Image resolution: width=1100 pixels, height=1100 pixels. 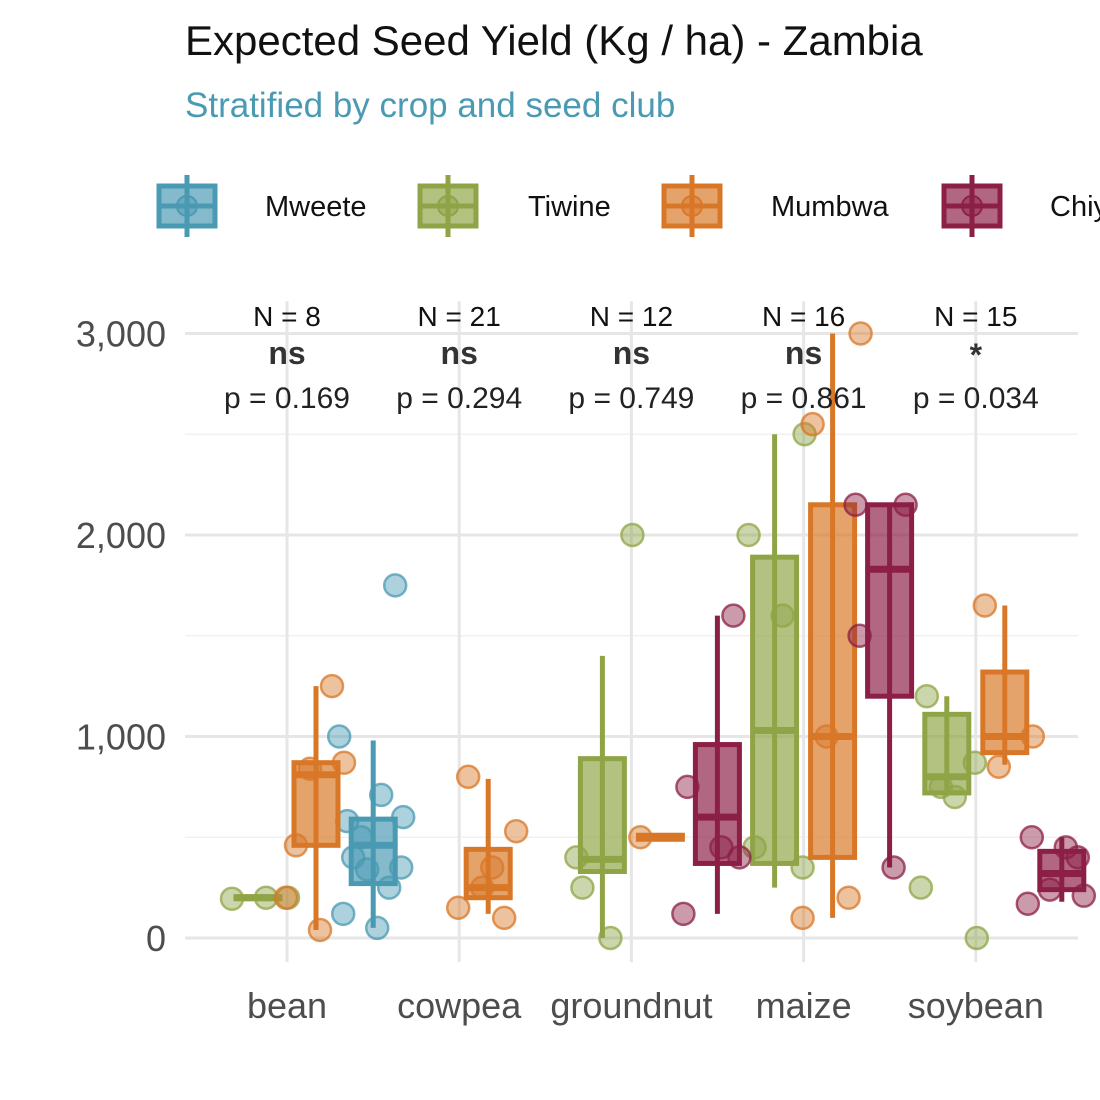 What do you see at coordinates (631, 316) in the screenshot?
I see `sample-size-label: N = 12` at bounding box center [631, 316].